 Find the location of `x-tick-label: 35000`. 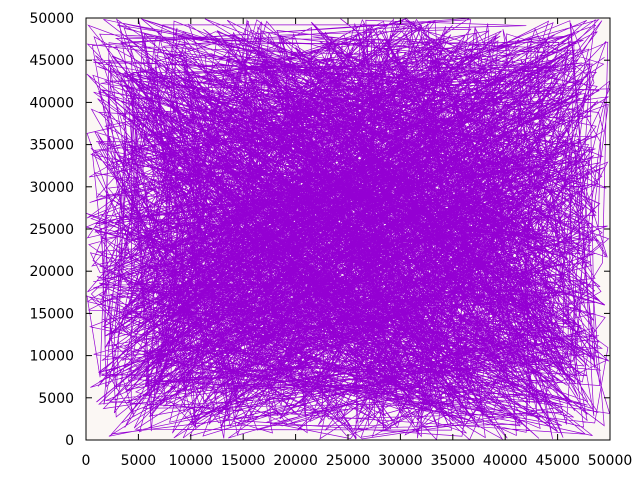

x-tick-label: 35000 is located at coordinates (453, 461).